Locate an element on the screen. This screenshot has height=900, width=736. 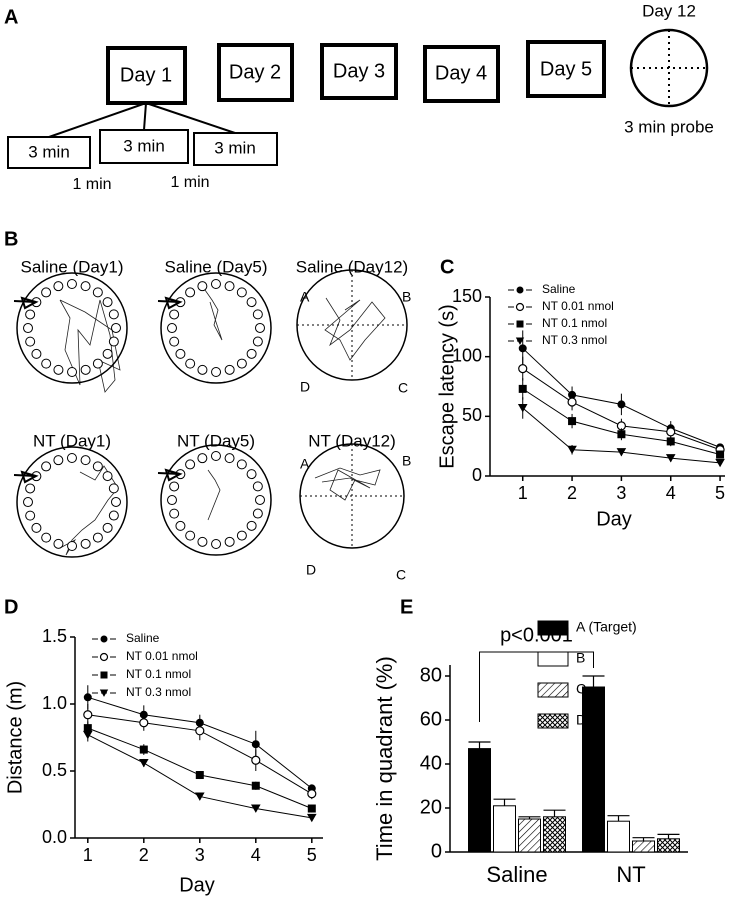
y-axis-label: Time in quadrant (%) is located at coordinates (384, 758).